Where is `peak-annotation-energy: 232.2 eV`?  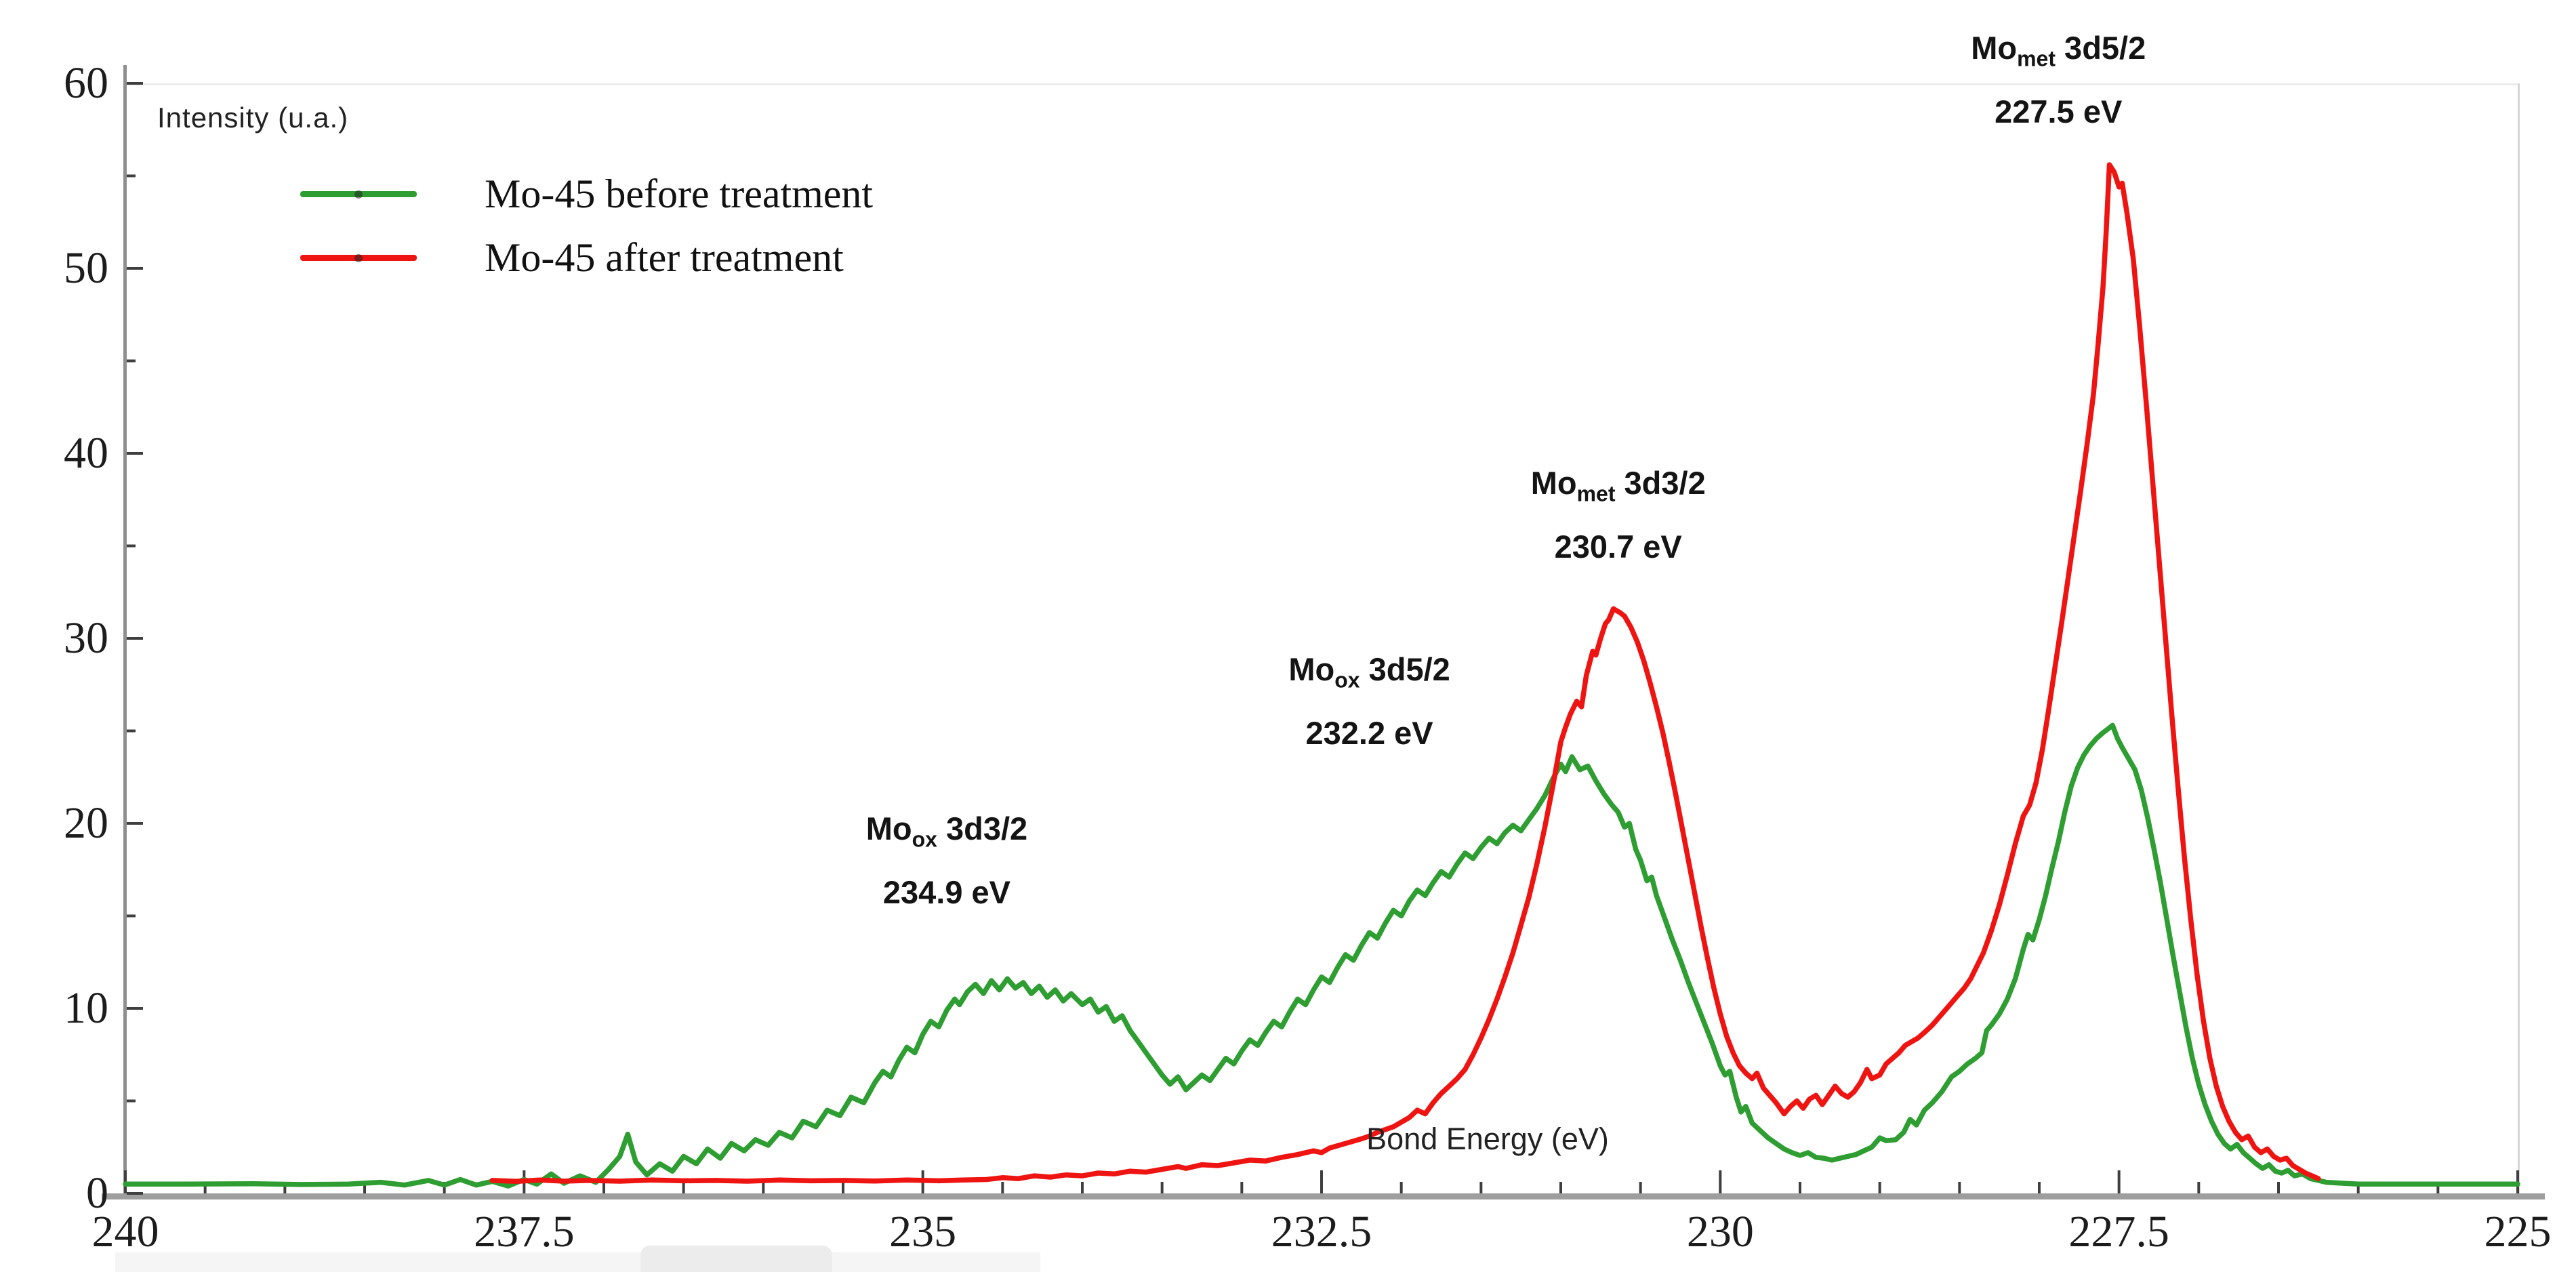 peak-annotation-energy: 232.2 eV is located at coordinates (1369, 733).